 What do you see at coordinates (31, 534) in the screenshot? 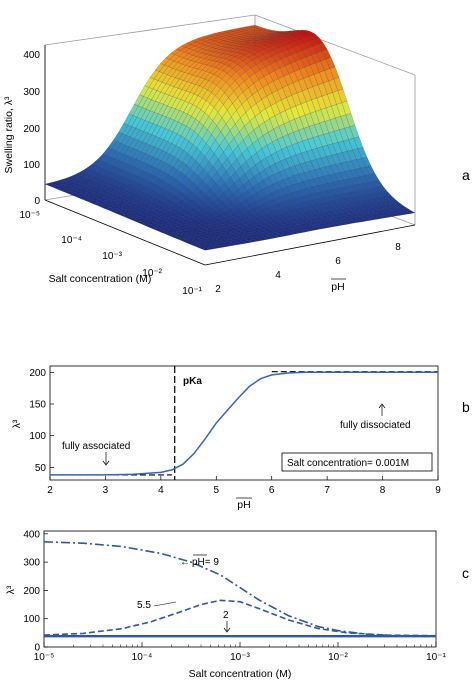
I see `panel-c-y-tick-label: 400` at bounding box center [31, 534].